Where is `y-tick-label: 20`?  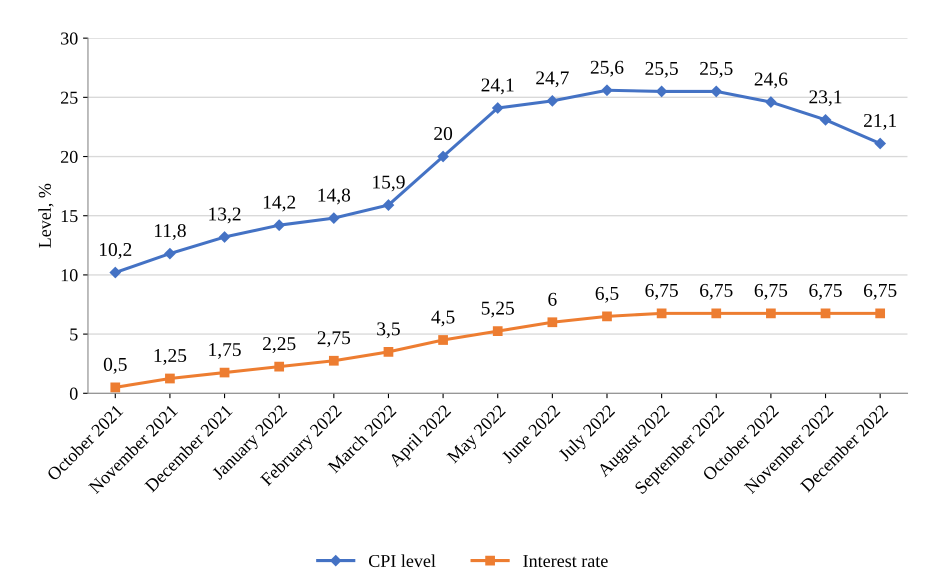 y-tick-label: 20 is located at coordinates (69, 156).